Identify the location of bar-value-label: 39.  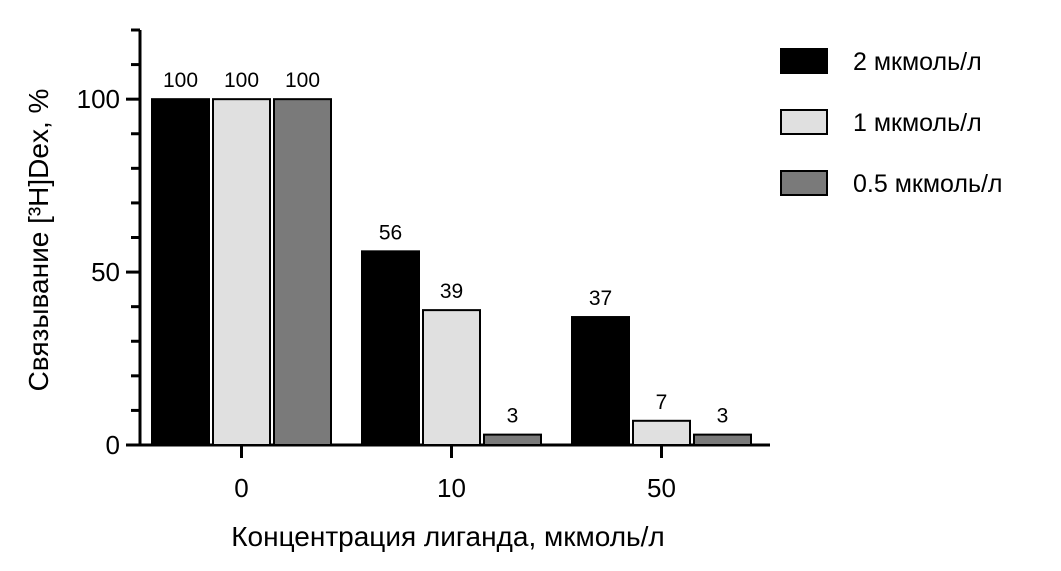
(451, 291).